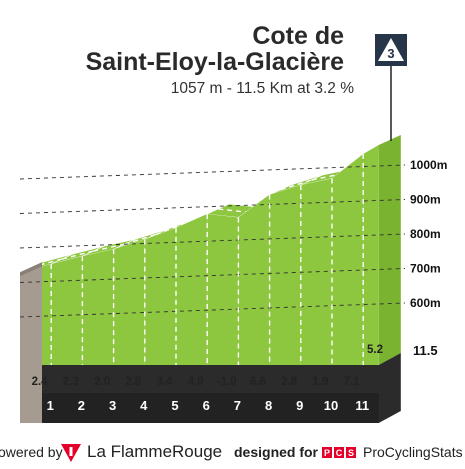  I want to click on climb-title-line2: Saint-Eloy-la-Glacière, so click(214, 62).